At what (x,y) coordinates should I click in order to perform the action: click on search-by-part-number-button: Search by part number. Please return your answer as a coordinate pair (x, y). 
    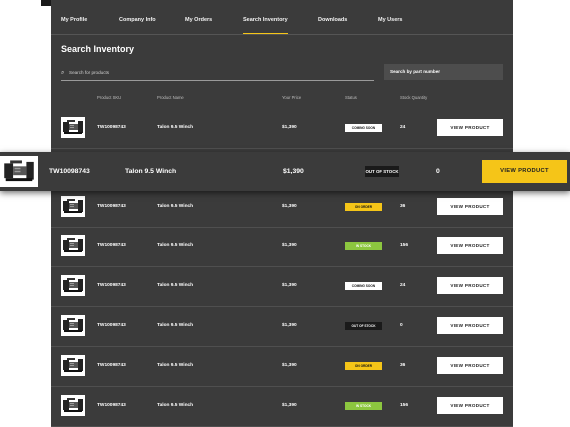
    Looking at the image, I should click on (443, 72).